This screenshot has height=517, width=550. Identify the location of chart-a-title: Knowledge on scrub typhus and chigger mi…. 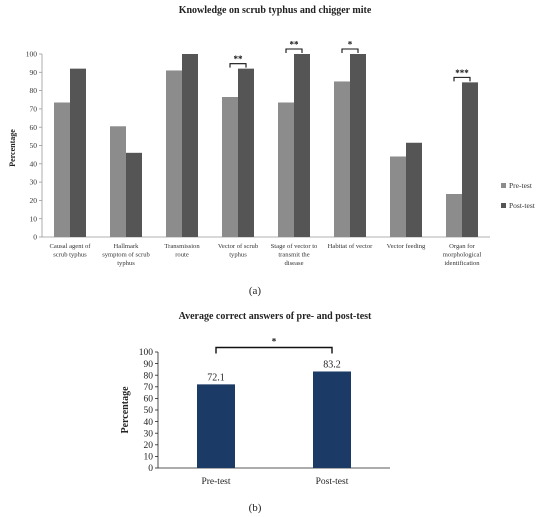
(275, 10).